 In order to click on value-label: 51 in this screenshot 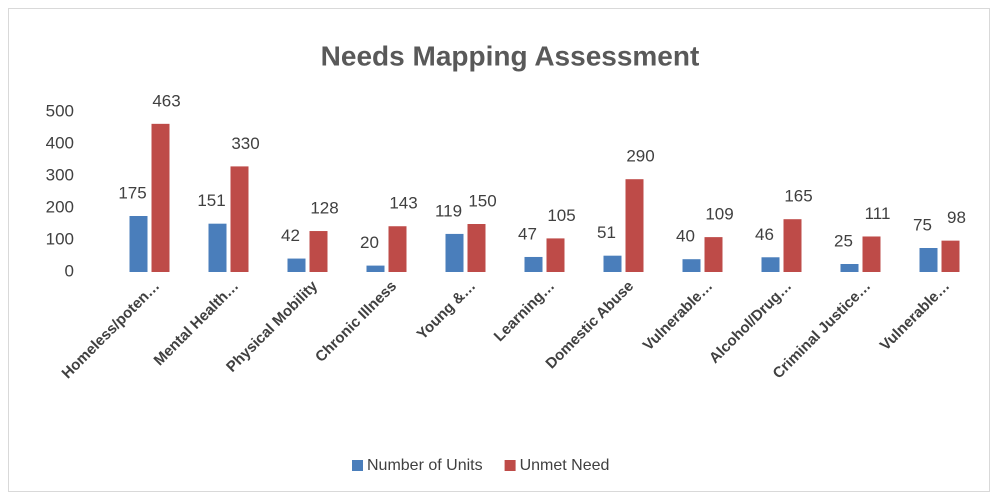, I will do `click(606, 232)`.